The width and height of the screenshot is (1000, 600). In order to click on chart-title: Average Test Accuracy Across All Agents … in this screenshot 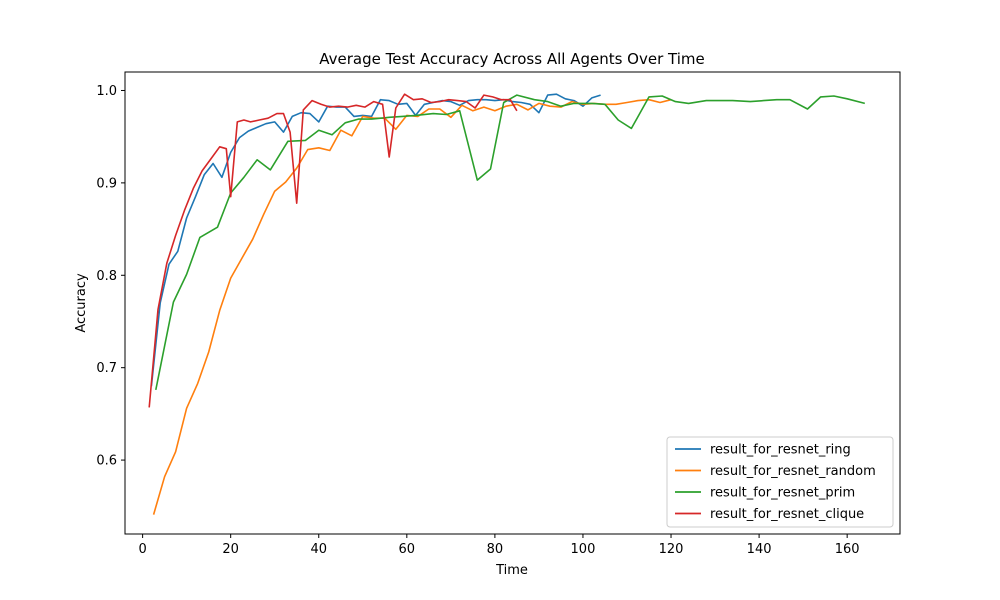, I will do `click(511, 59)`.